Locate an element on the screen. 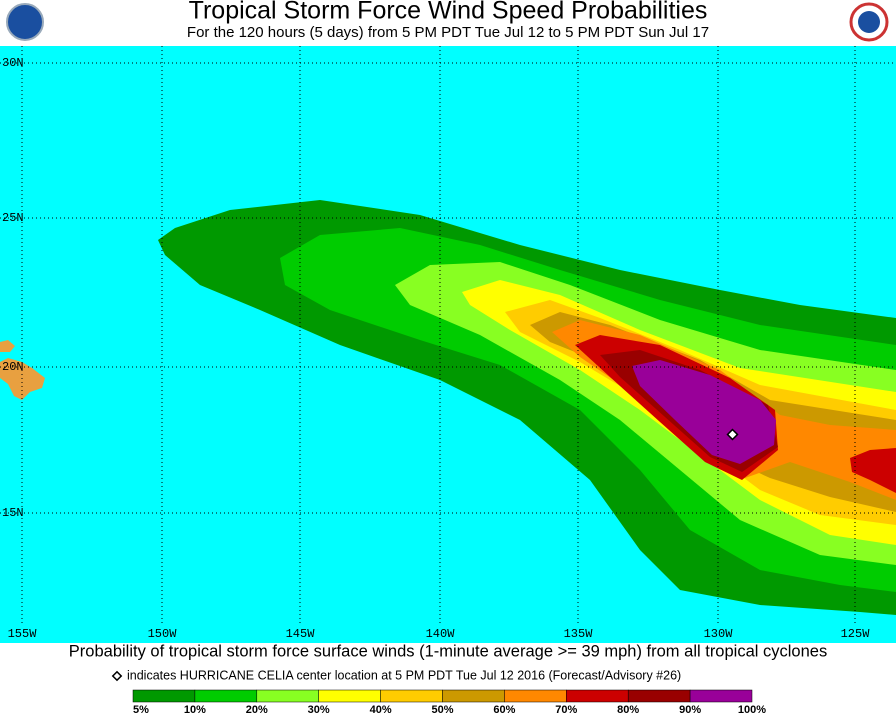 This screenshot has height=716, width=896. lat-label: 30N is located at coordinates (13, 63).